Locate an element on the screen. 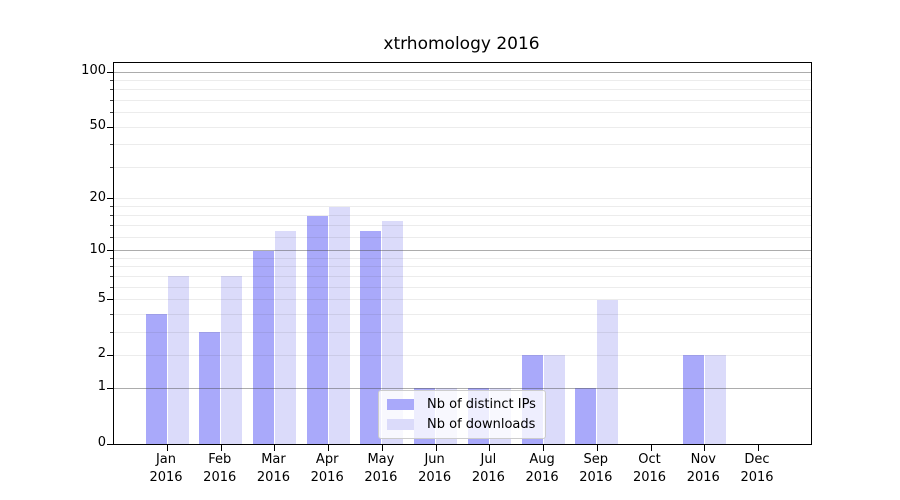  x-tick-label-nov: Nov 2016 is located at coordinates (703, 468).